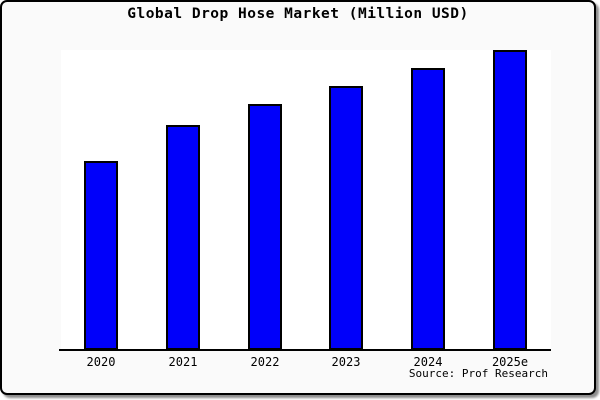 The image size is (600, 400). Describe the element at coordinates (346, 218) in the screenshot. I see `bar-2023` at that location.